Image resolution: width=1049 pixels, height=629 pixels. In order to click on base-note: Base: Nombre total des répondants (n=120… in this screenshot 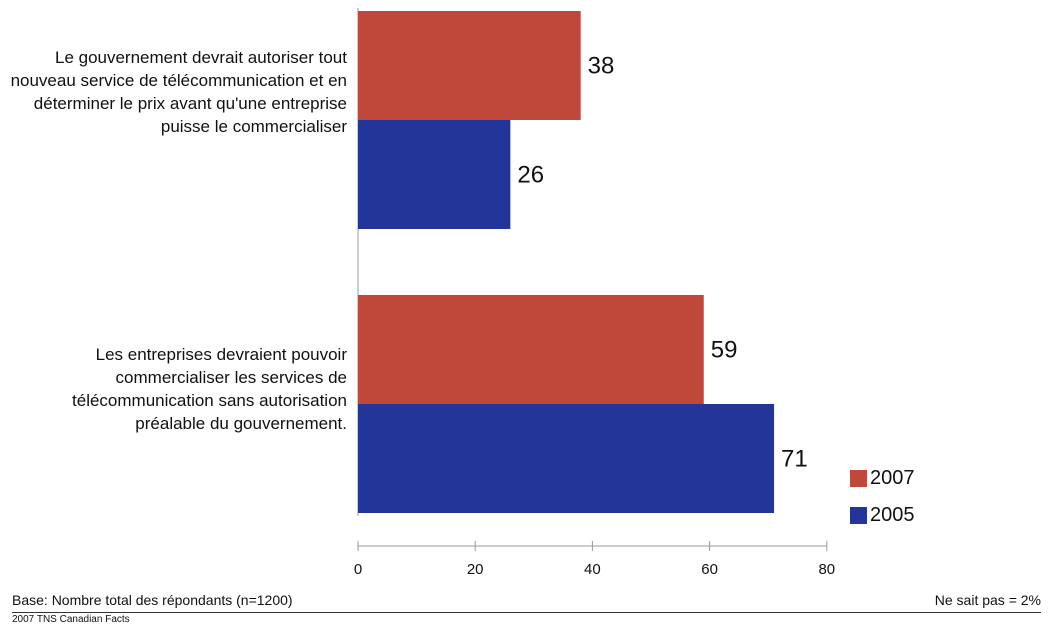, I will do `click(152, 600)`.